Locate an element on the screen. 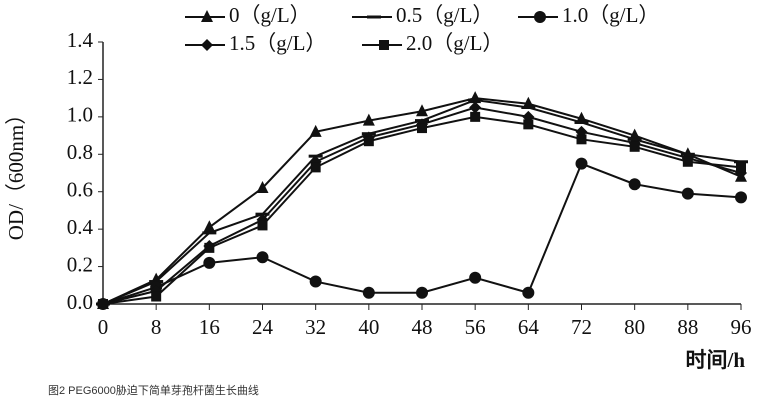 The height and width of the screenshot is (407, 761). y-tick-label: 1.2 is located at coordinates (80, 77).